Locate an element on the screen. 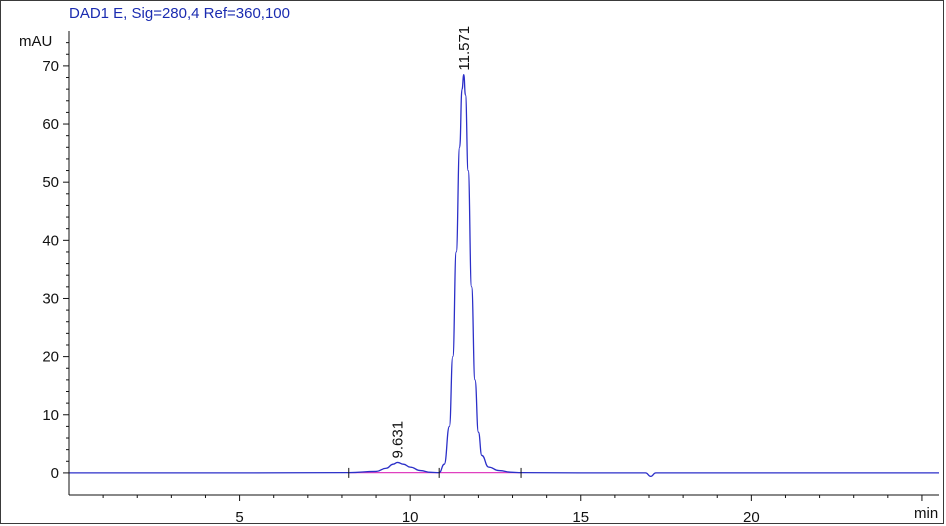 This screenshot has width=946, height=526. x-axis-unit-label: min is located at coordinates (926, 513).